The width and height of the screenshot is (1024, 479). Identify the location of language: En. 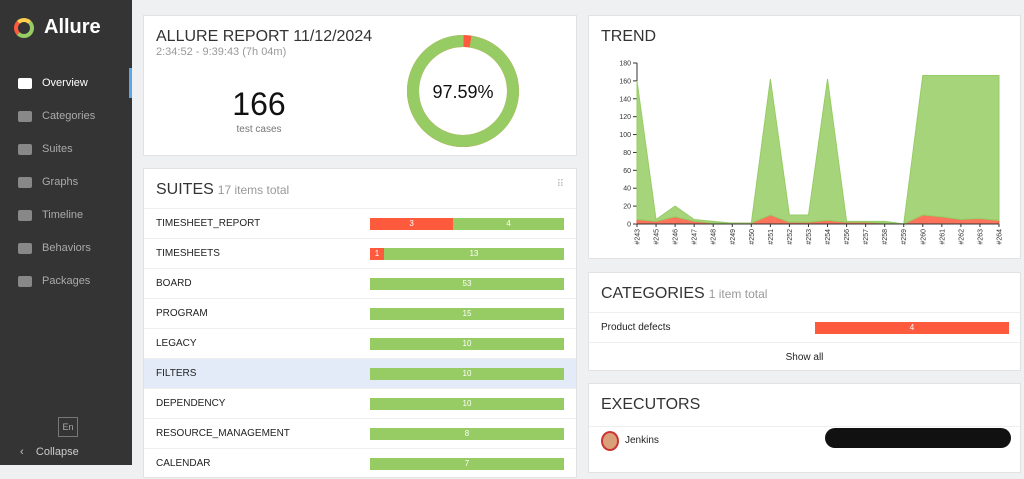
(68, 427).